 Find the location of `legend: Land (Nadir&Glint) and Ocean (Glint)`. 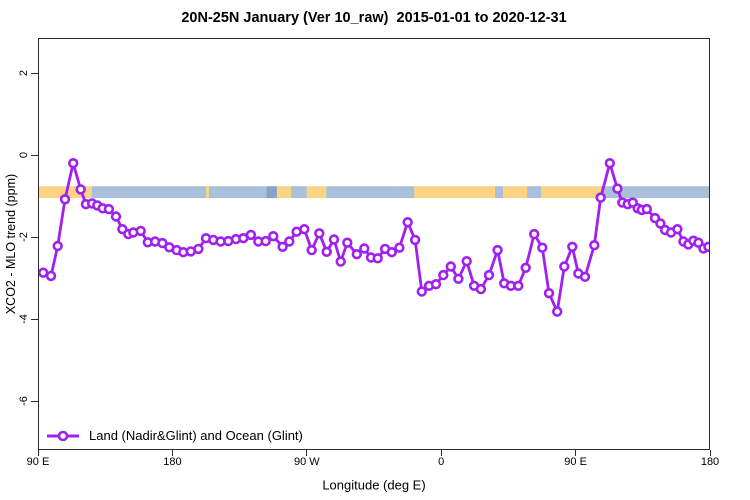

legend: Land (Nadir&Glint) and Ocean (Glint) is located at coordinates (174, 435).